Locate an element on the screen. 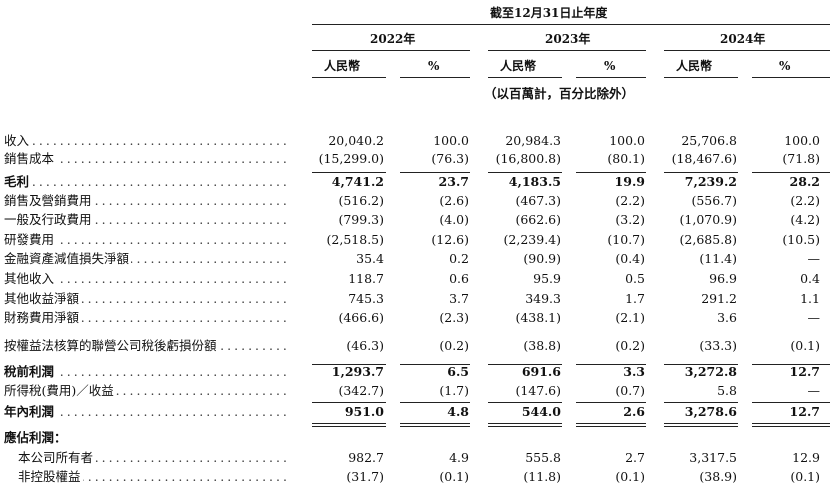  rmb-value: (16,800.8) is located at coordinates (528, 158).